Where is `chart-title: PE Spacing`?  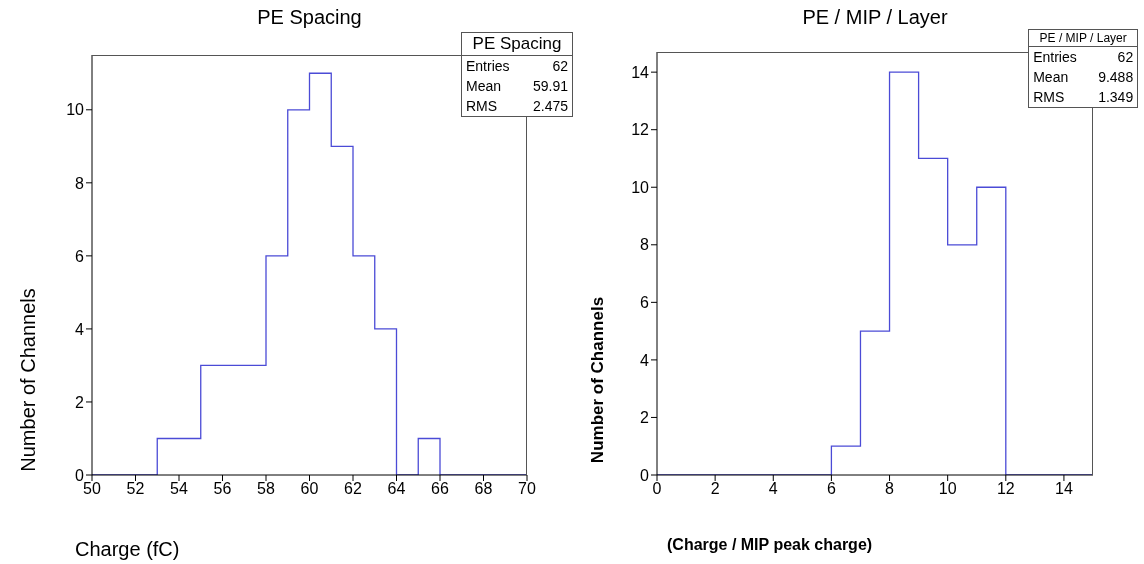
chart-title: PE Spacing is located at coordinates (309, 17).